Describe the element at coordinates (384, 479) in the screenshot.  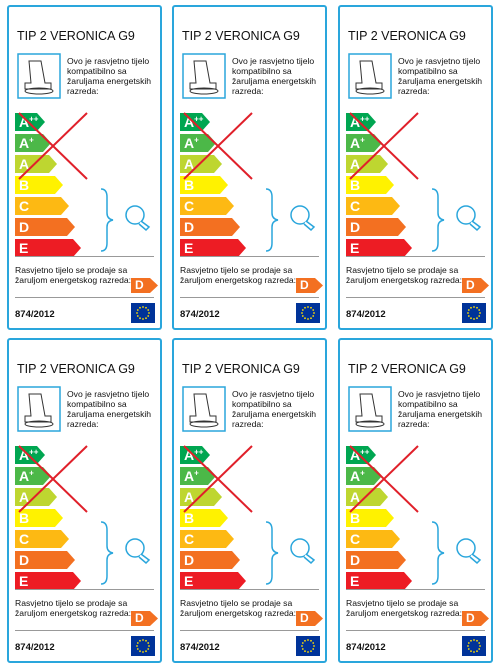
I see `cross` at that location.